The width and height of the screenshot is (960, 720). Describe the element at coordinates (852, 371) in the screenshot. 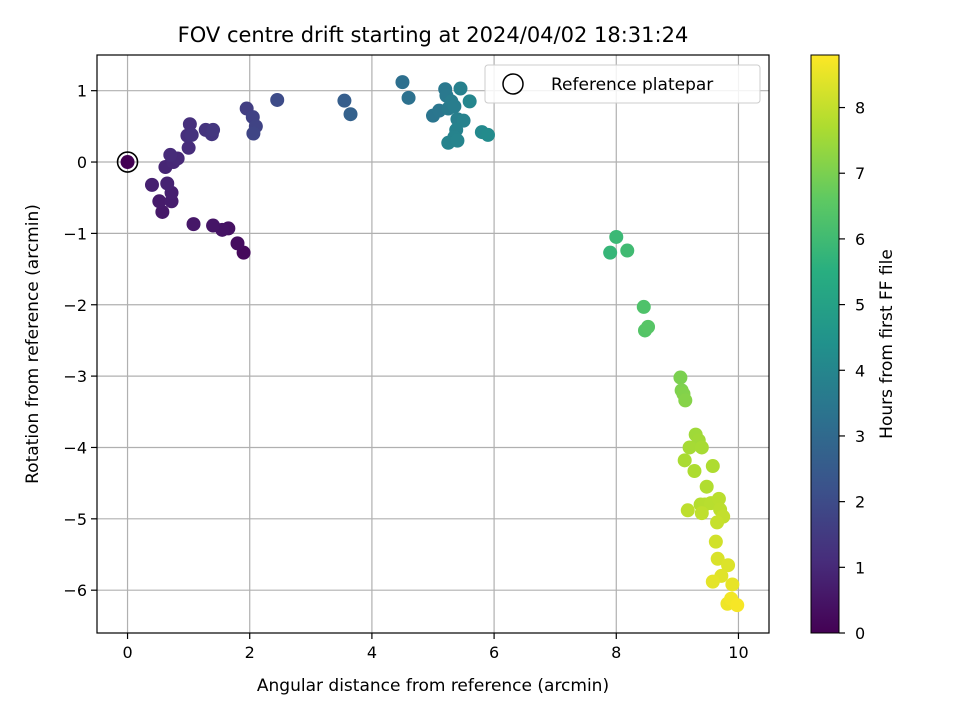

I see `colorbar-ticks: 0 1 2 3 4 5 6 7 8` at that location.